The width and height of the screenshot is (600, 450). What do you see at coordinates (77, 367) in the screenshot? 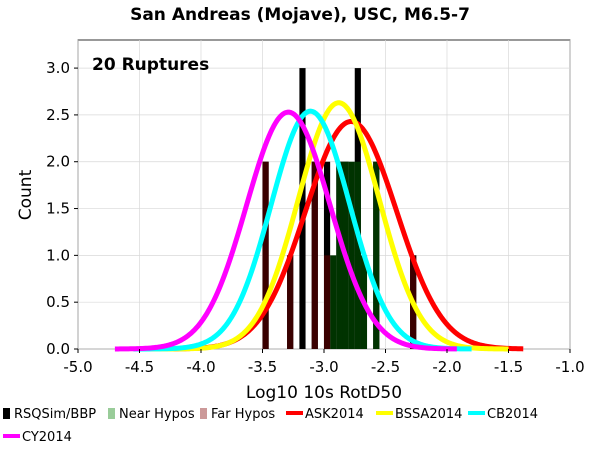
I see `x-tick-label: -5.0` at bounding box center [77, 367].